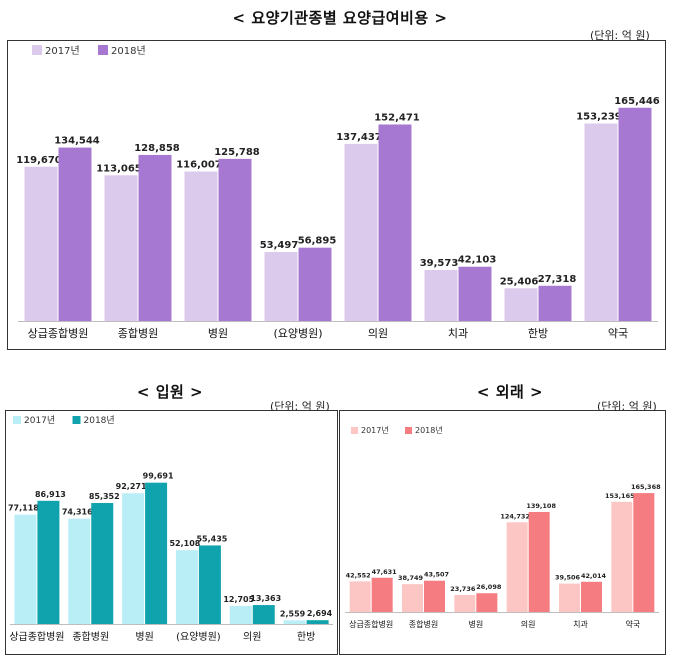 The width and height of the screenshot is (680, 659). Describe the element at coordinates (104, 496) in the screenshot. I see `value-label-inpatient-1-1: 85,352` at that location.